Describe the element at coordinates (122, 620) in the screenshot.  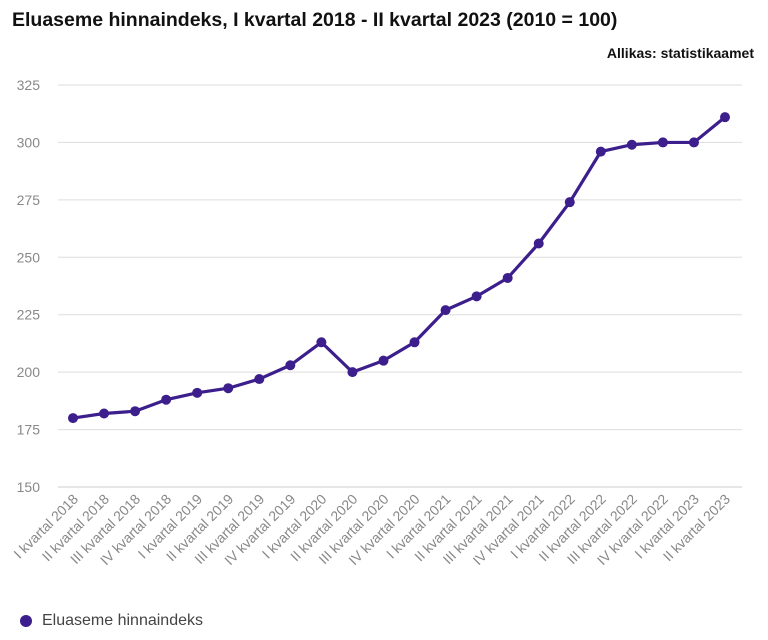
I see `legend-label: Eluaseme hinnaindeks` at that location.